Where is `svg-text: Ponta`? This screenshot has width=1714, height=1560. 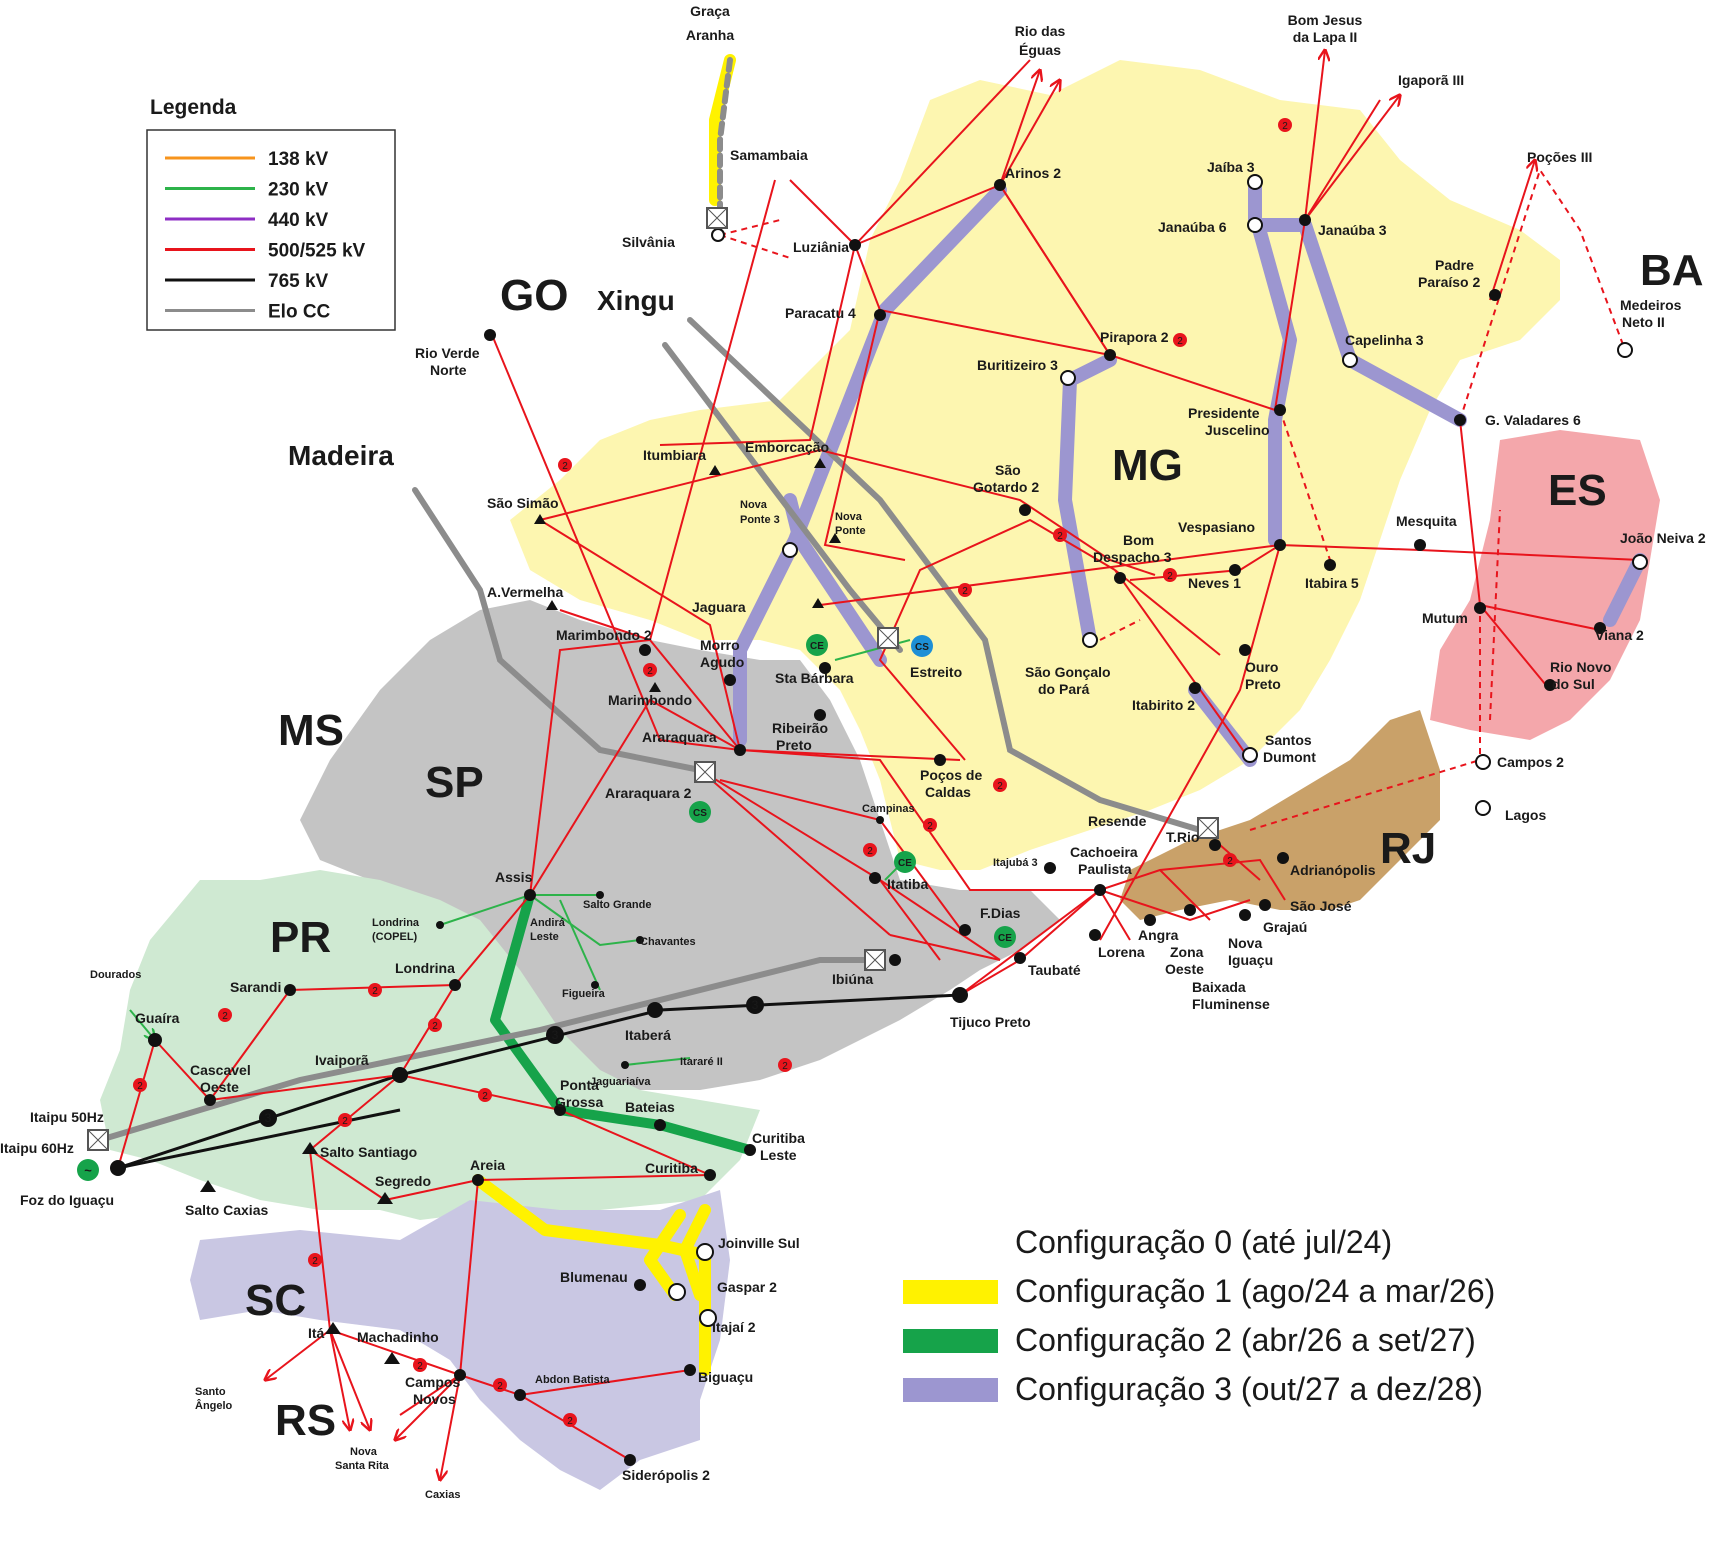 svg-text: Ponta is located at coordinates (579, 1085).